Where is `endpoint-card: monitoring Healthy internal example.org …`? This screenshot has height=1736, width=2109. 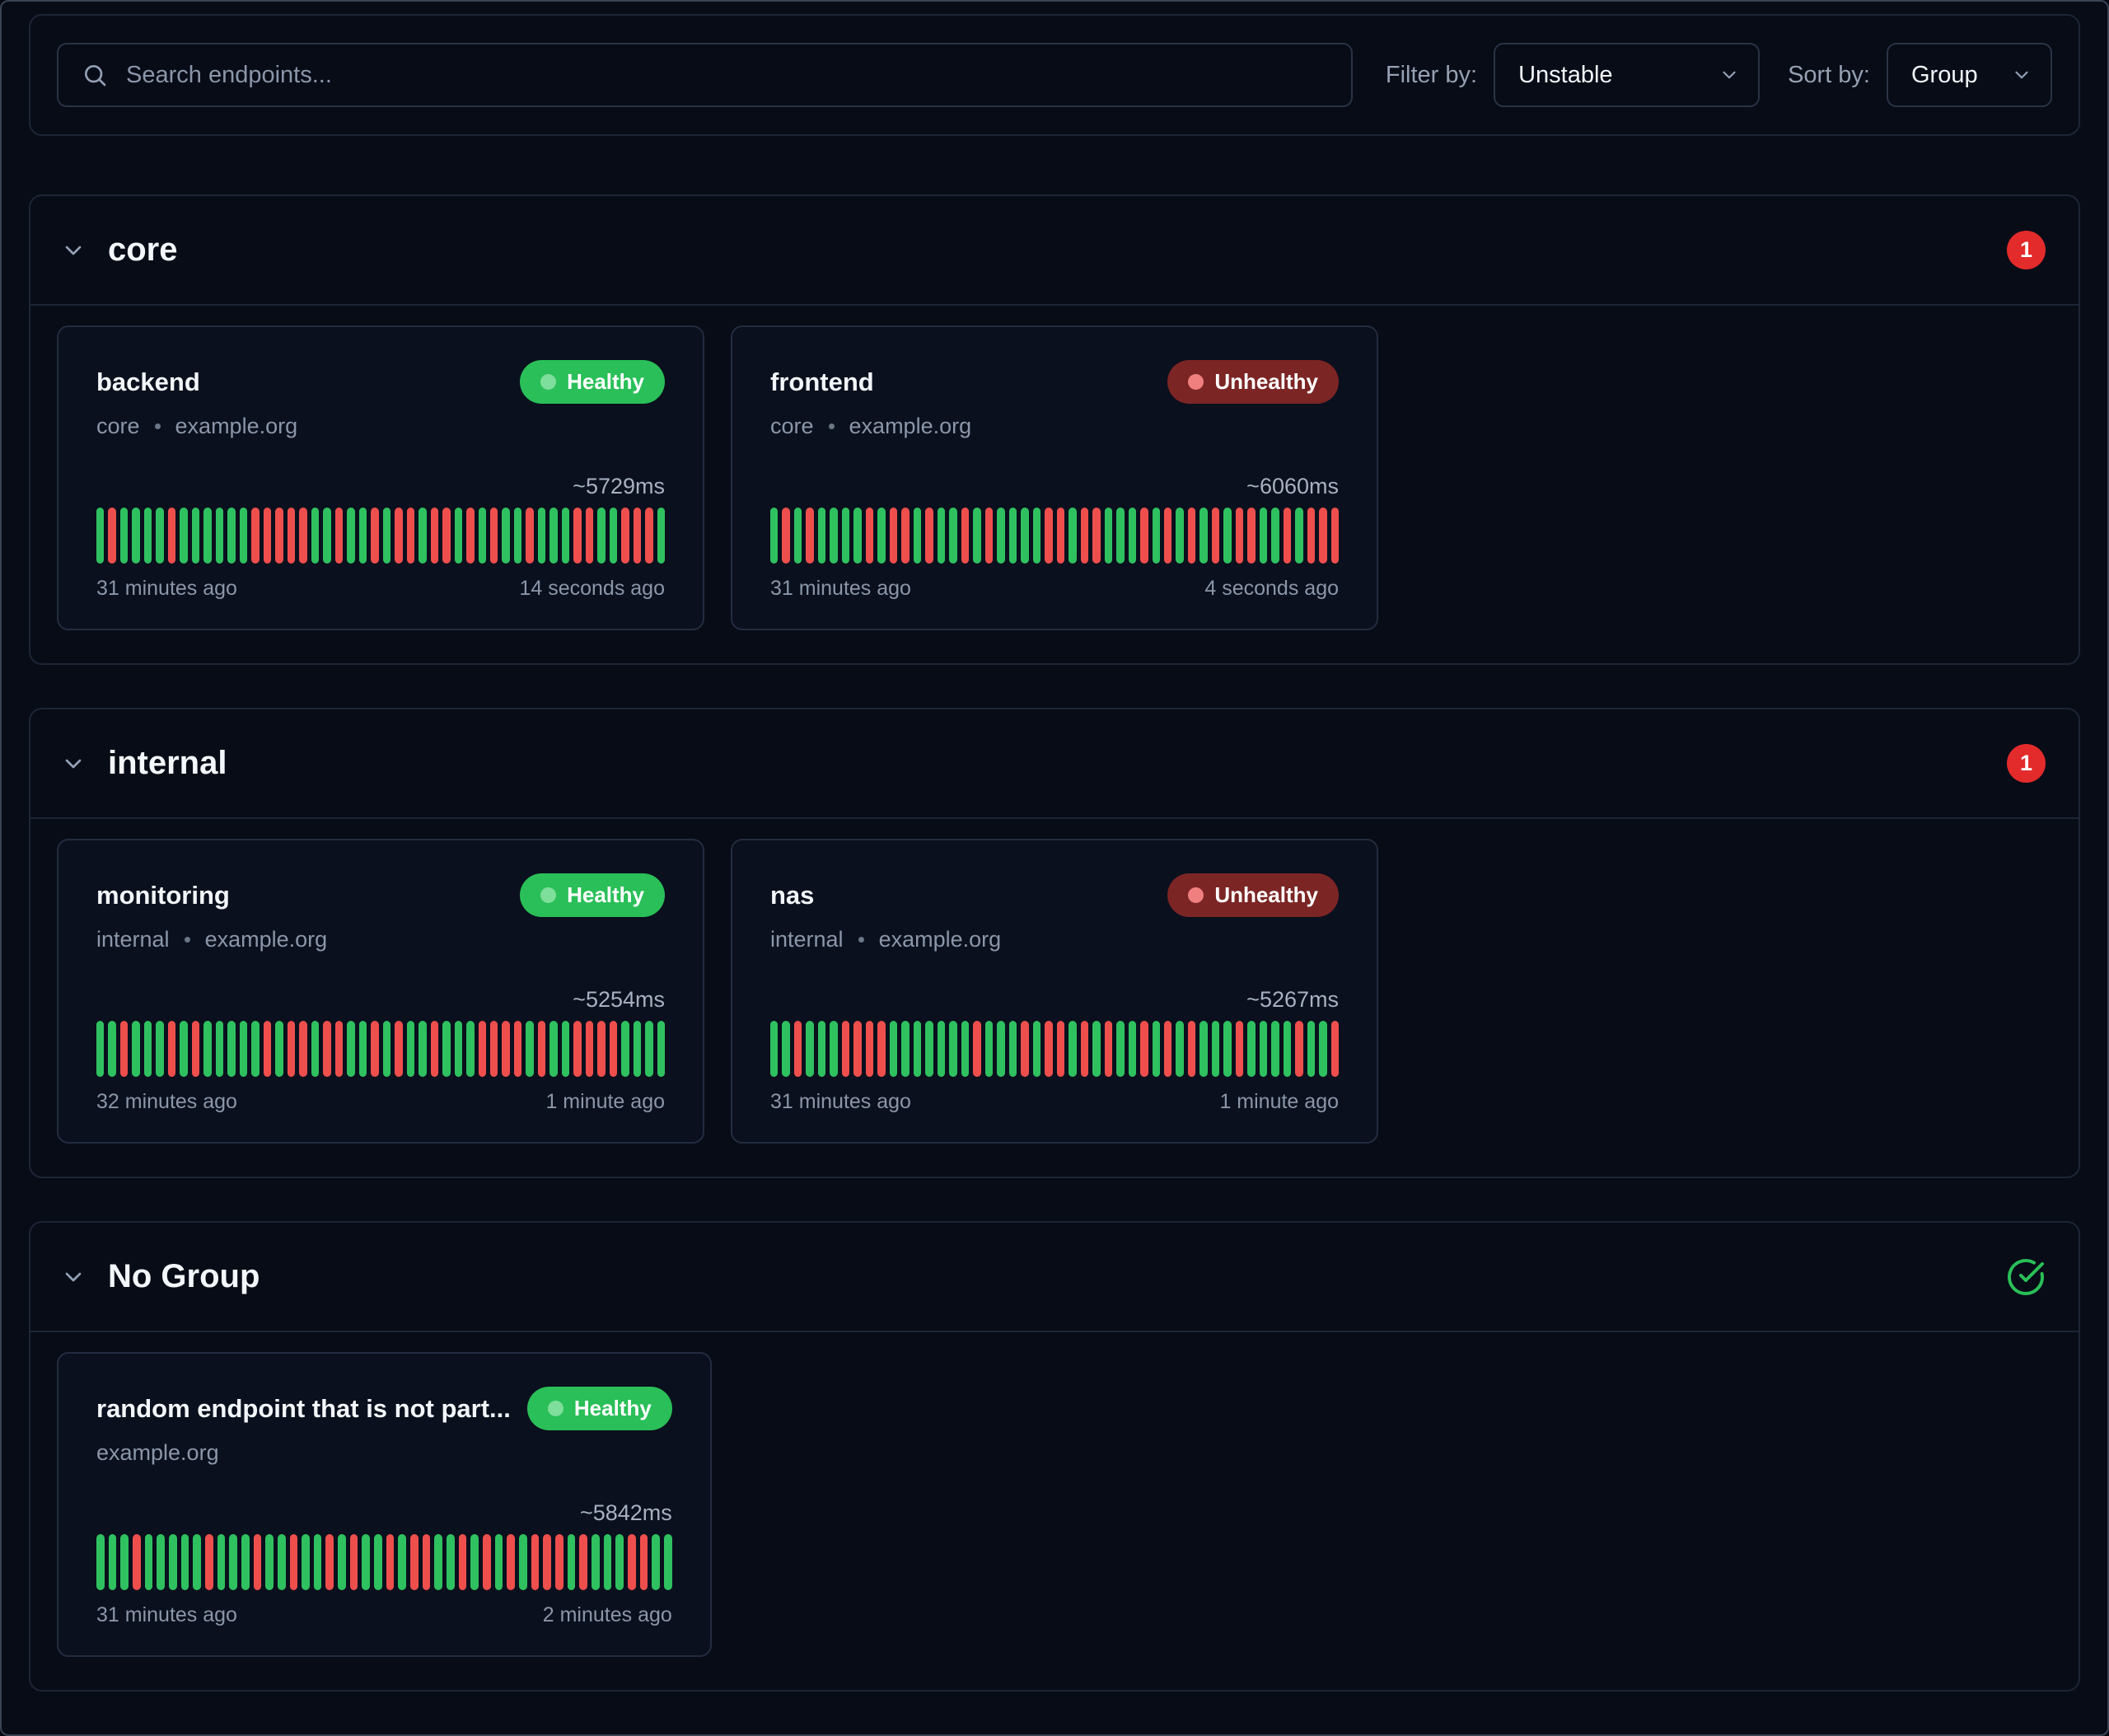 endpoint-card: monitoring Healthy internal example.org … is located at coordinates (381, 991).